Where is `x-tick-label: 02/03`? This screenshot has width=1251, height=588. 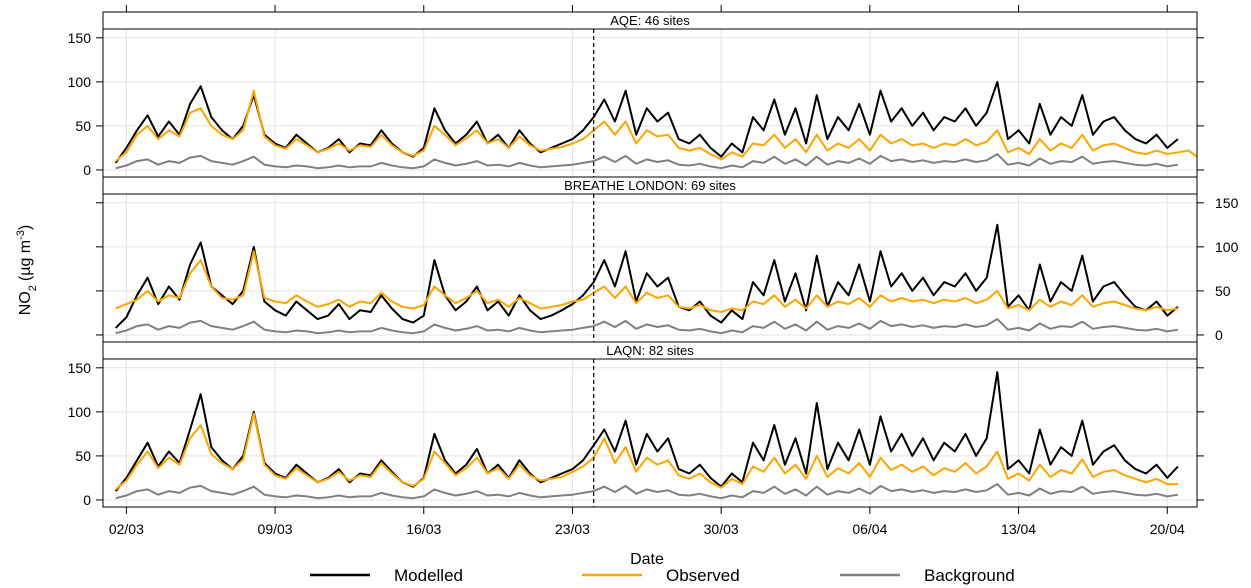
x-tick-label: 02/03 is located at coordinates (126, 529).